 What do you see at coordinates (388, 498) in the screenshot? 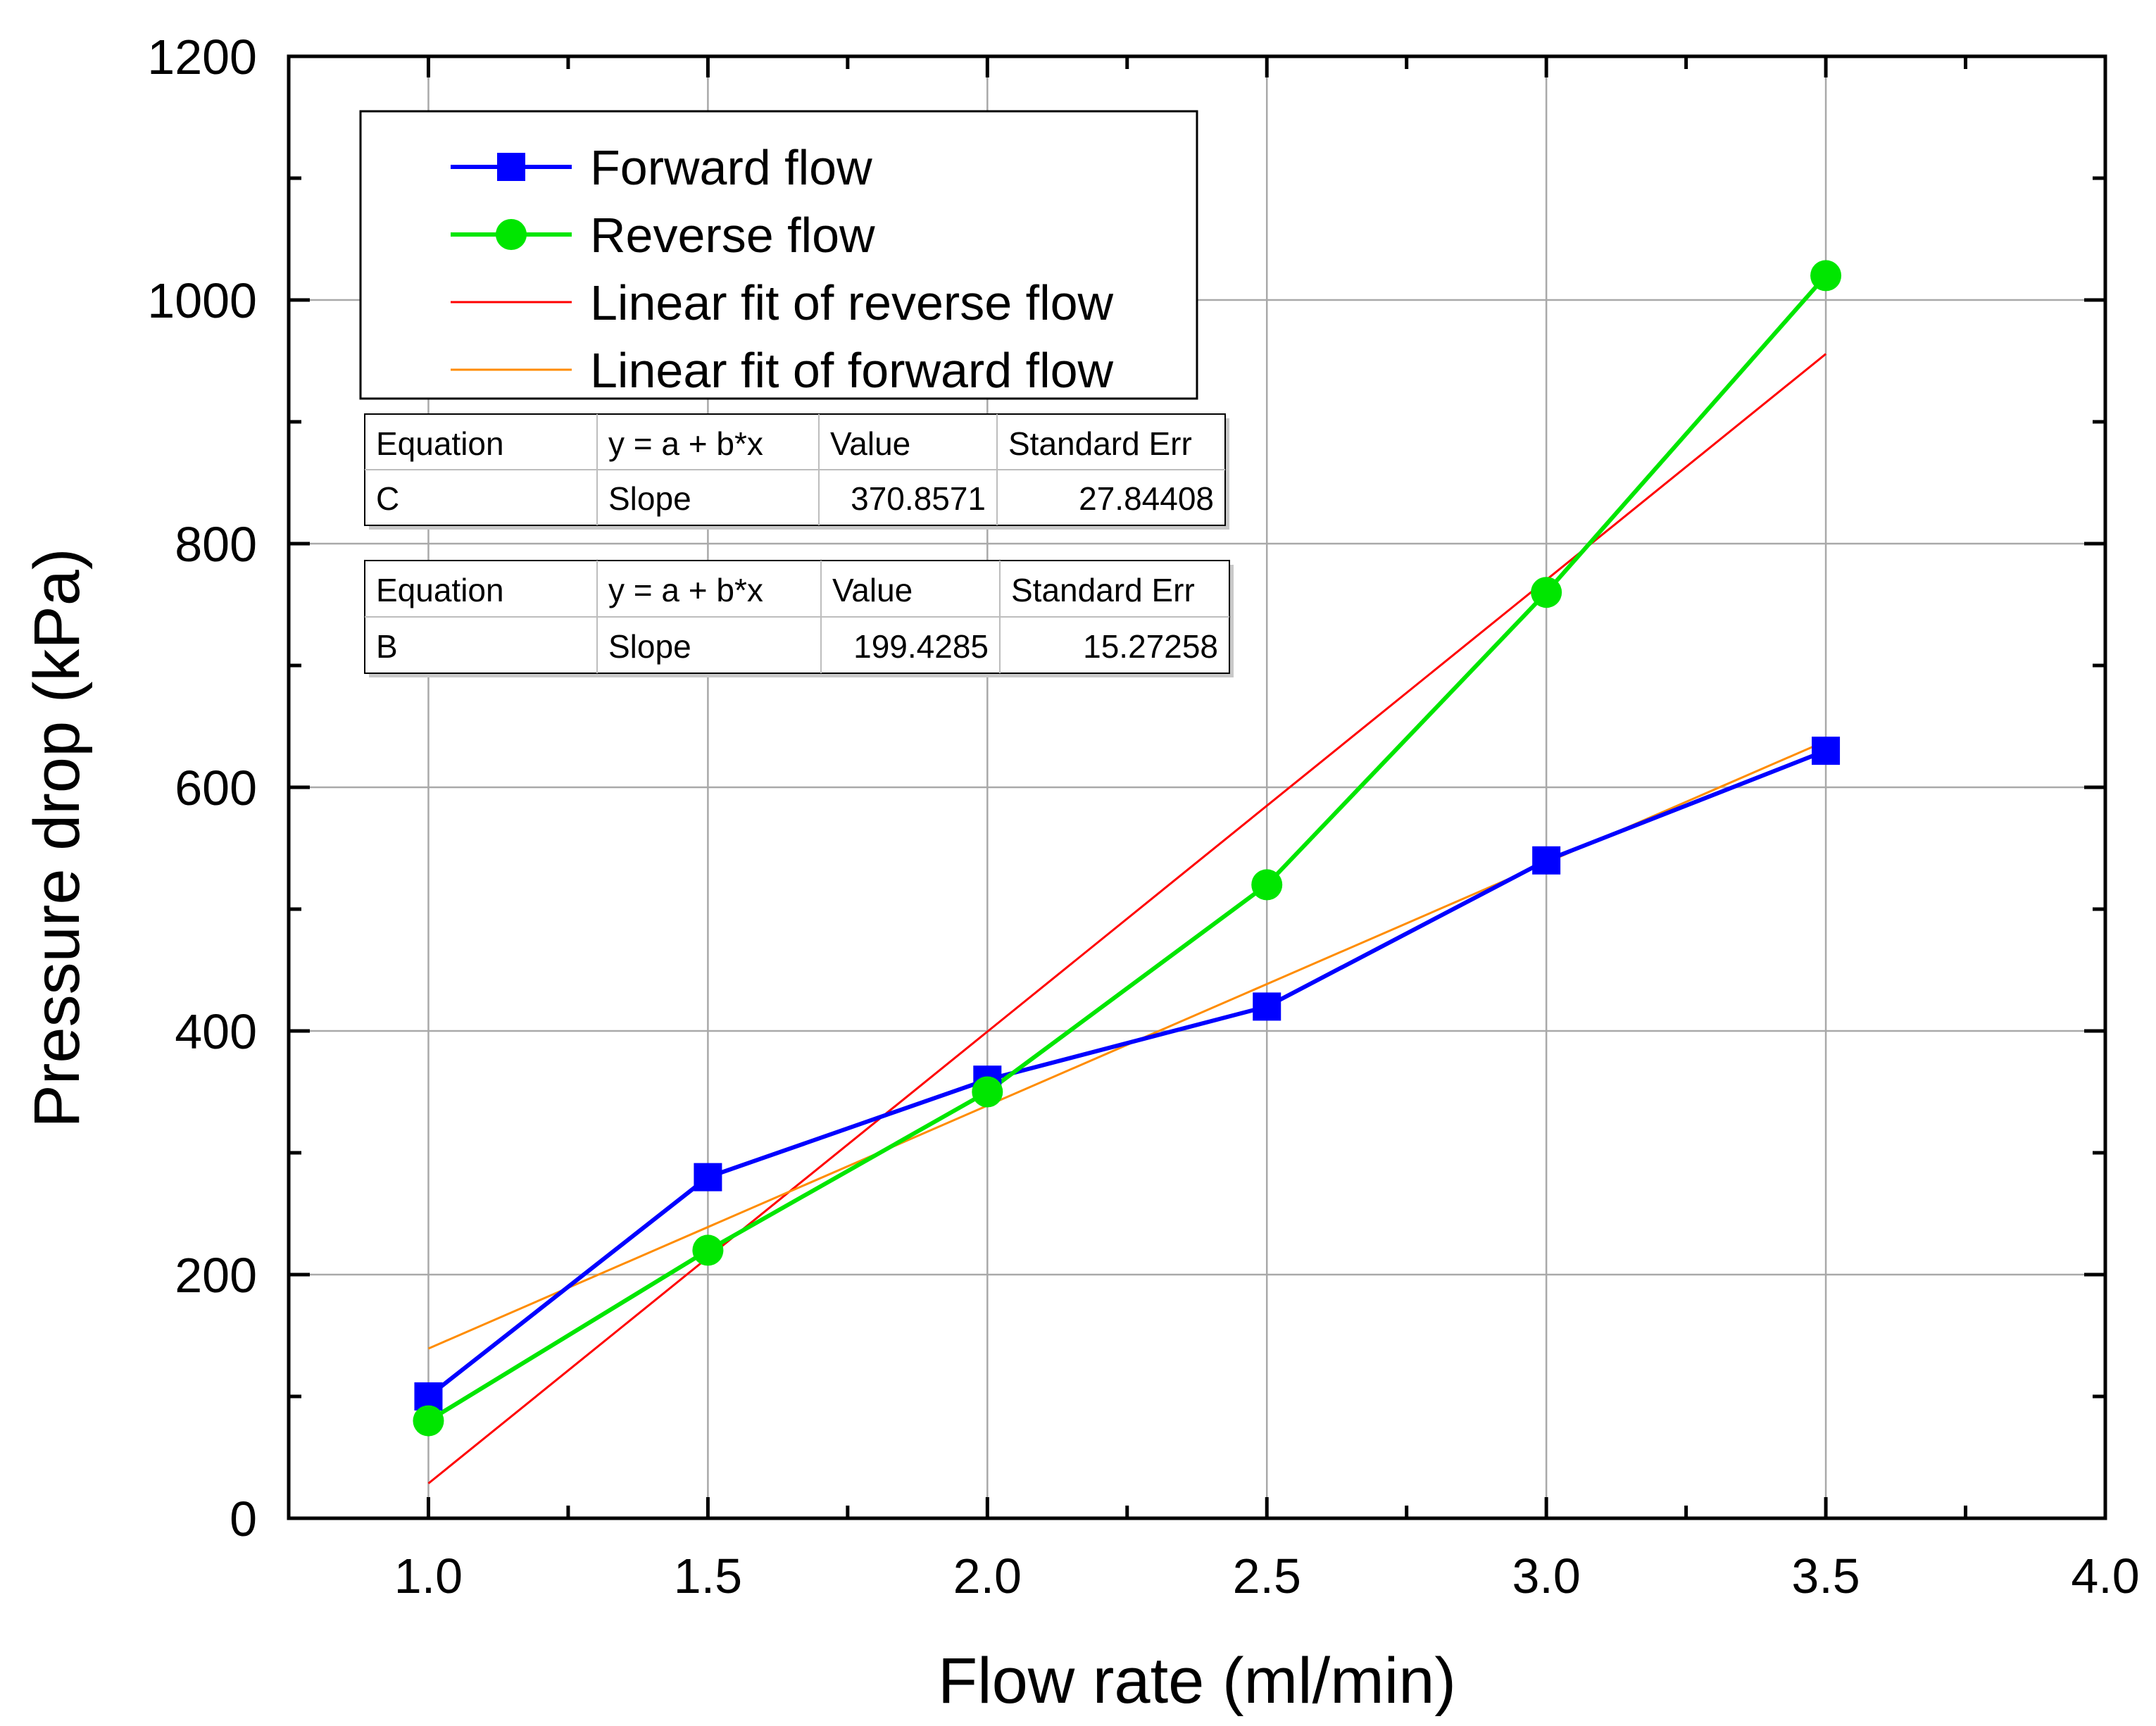
I see `table-value-cell: C` at bounding box center [388, 498].